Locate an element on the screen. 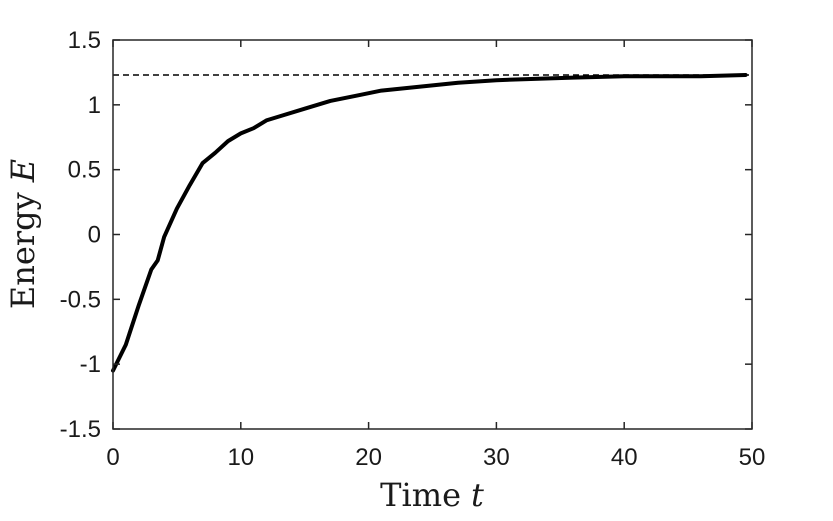 This screenshot has height=521, width=833. x-tick-label: 20 is located at coordinates (368, 457).